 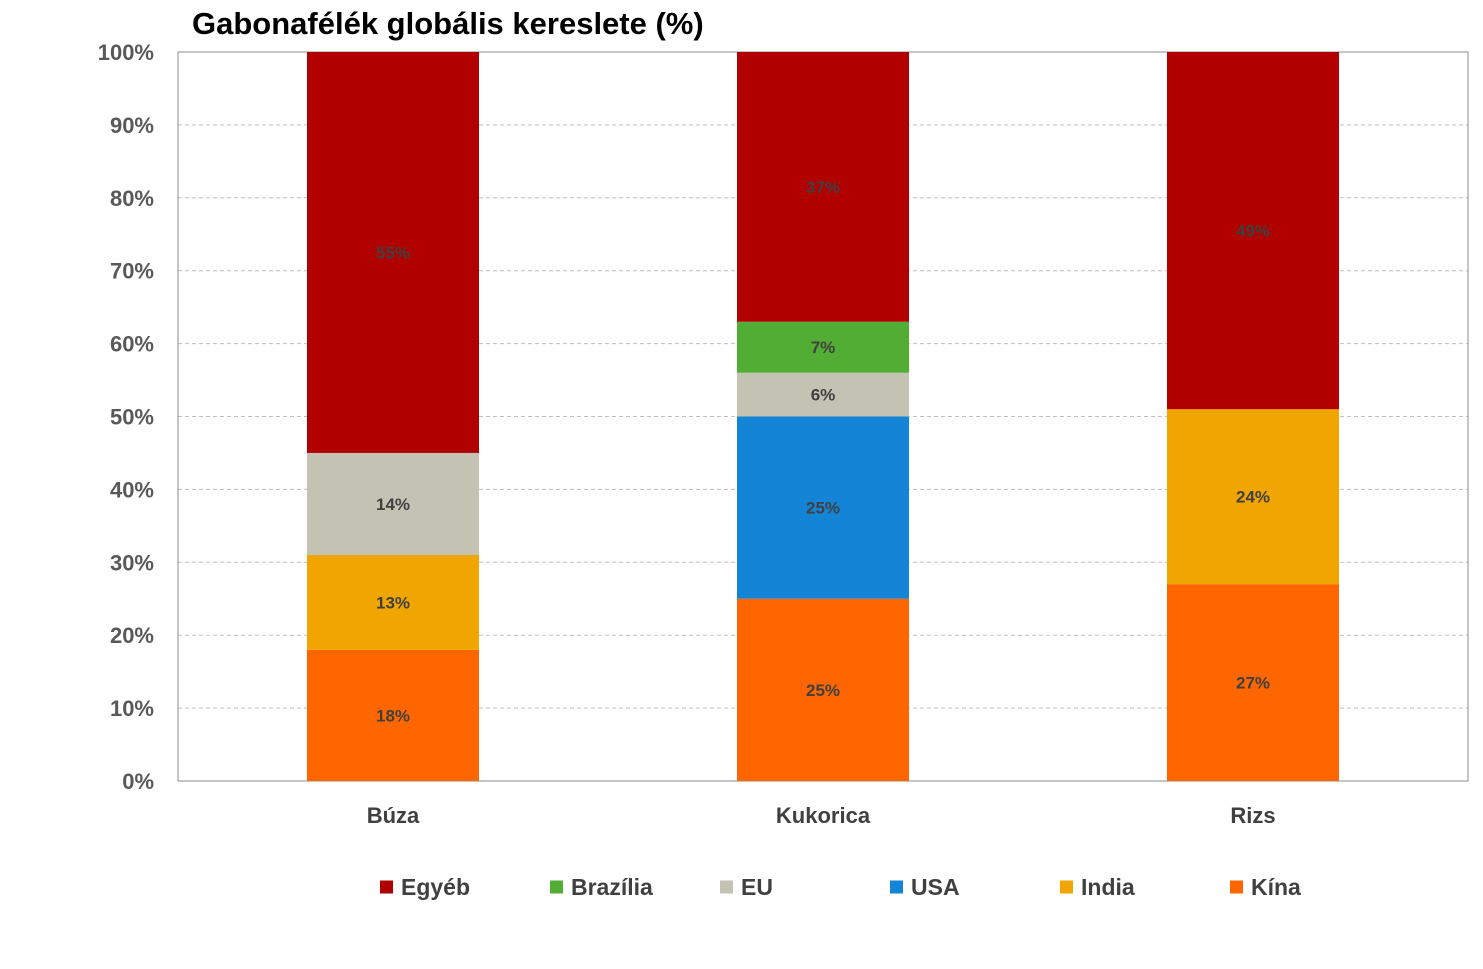 I want to click on legend-label-usa: USA, so click(x=935, y=887).